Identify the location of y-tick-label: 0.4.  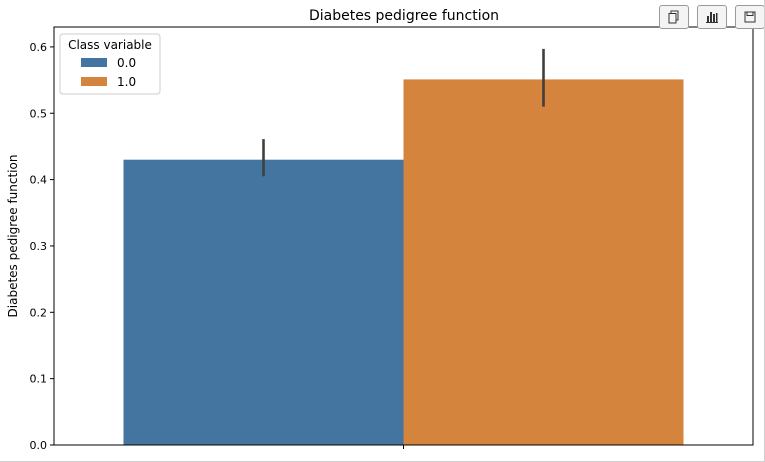
(39, 180).